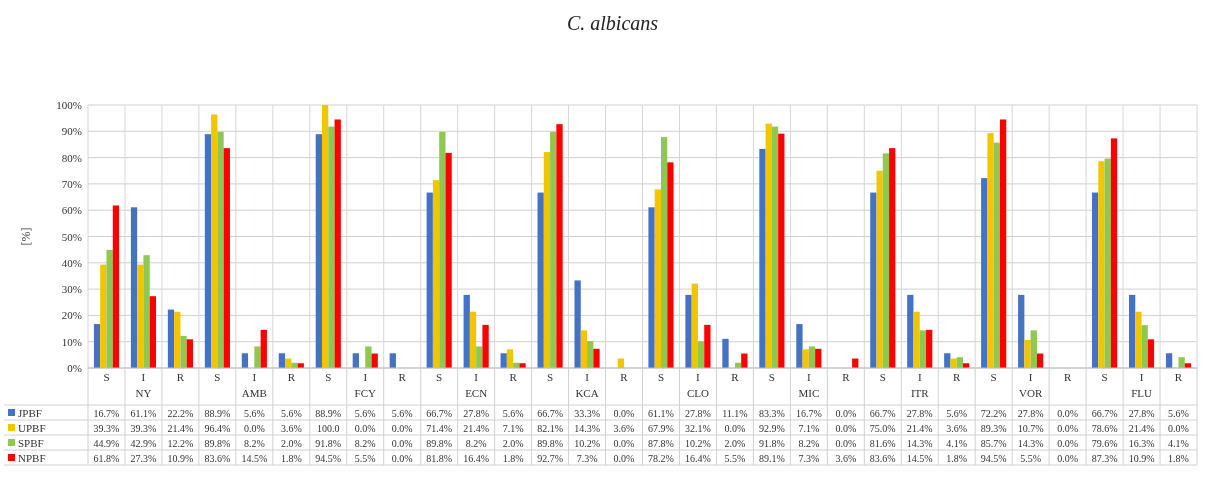  Describe the element at coordinates (106, 413) in the screenshot. I see `data-label: 16.7%` at that location.